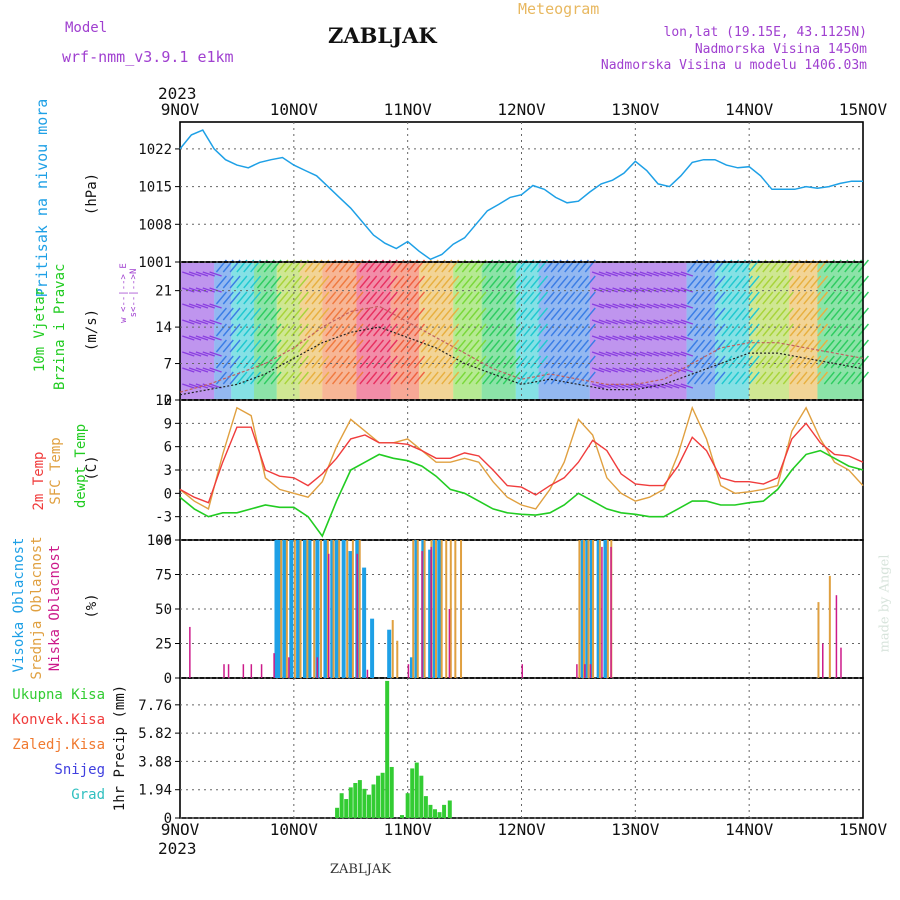 The image size is (900, 900). Describe the element at coordinates (521, 457) in the screenshot. I see `sfc-temp-line` at that location.